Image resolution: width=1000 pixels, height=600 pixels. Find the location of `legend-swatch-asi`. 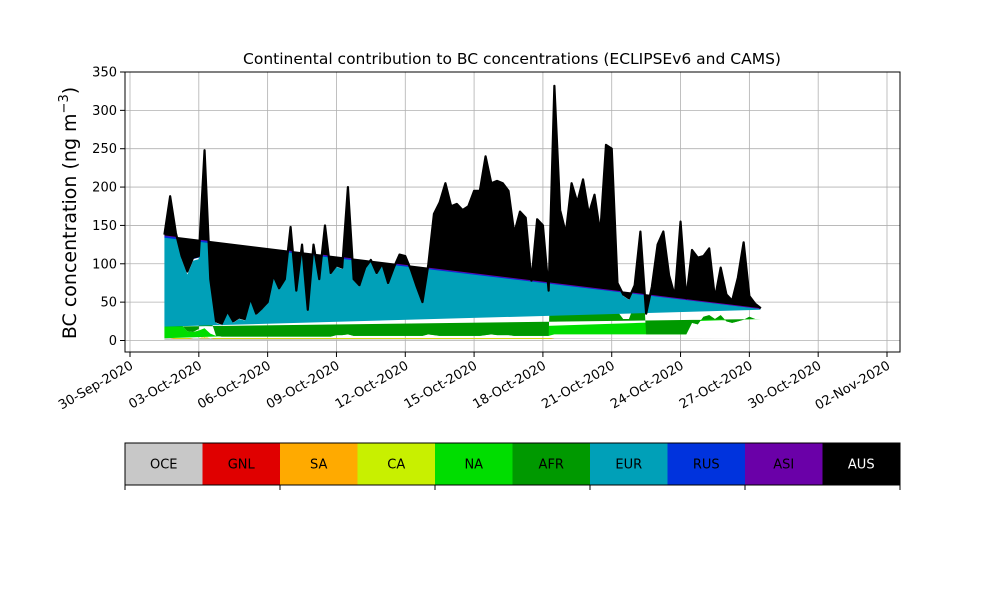

legend-swatch-asi is located at coordinates (784, 464).